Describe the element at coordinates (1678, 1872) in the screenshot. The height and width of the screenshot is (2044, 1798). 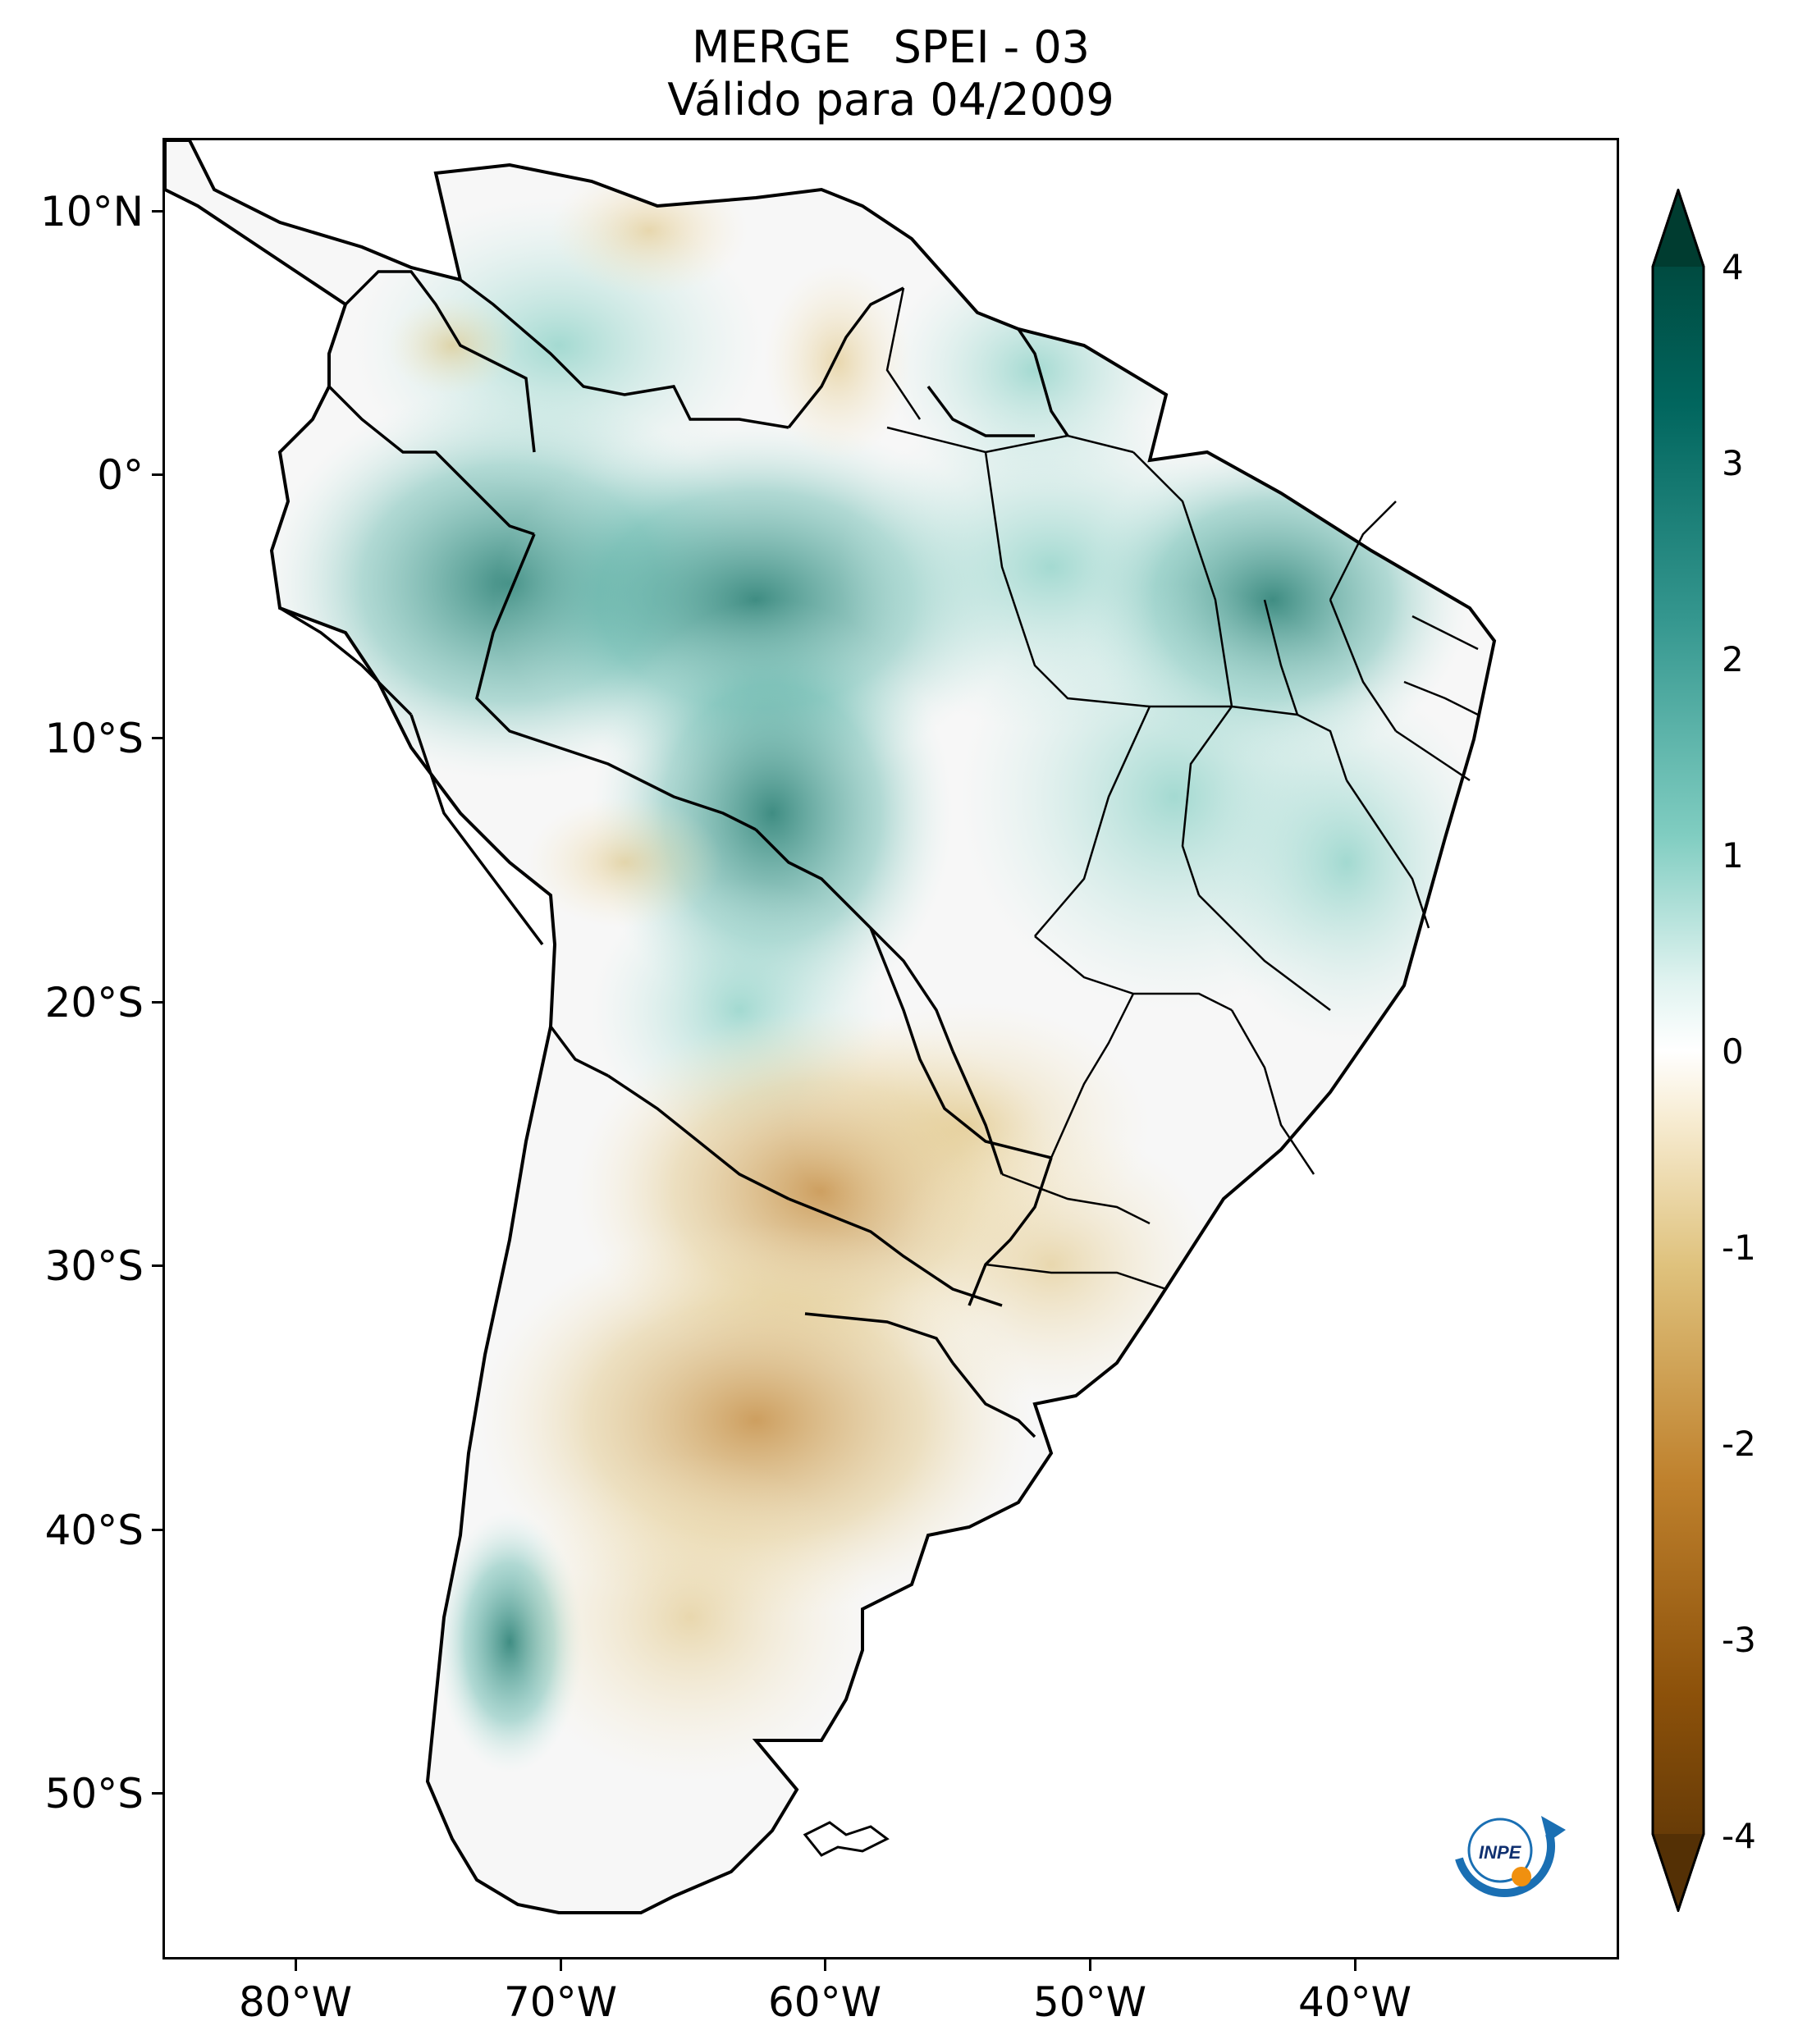
I see `colorbar-extend-bottom` at that location.